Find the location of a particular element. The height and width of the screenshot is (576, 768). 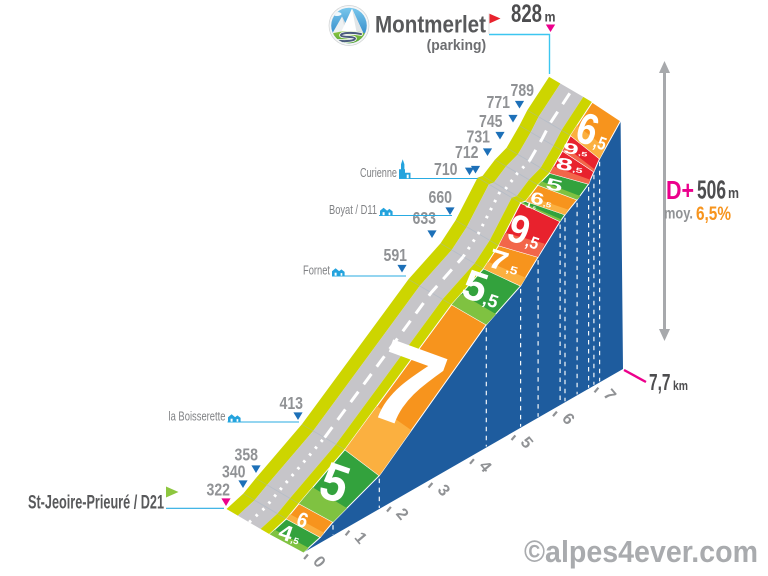

svg-text: 771 is located at coordinates (499, 102).